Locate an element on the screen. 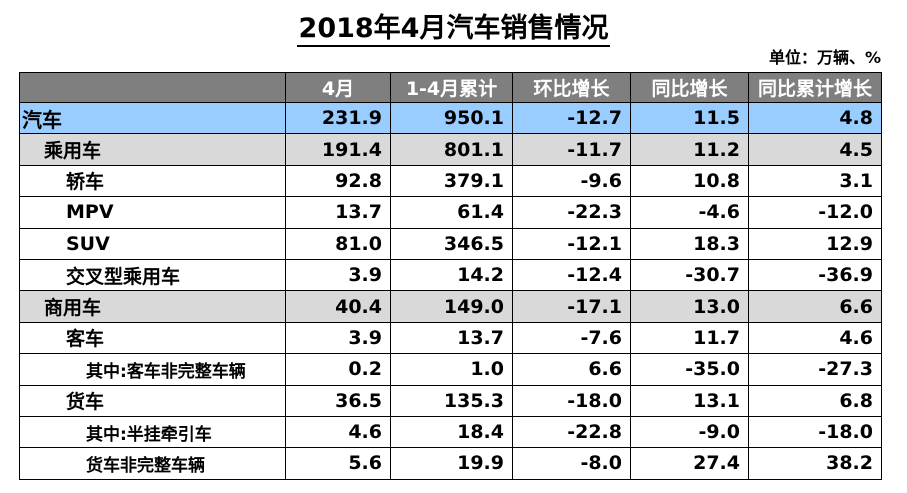 This screenshot has height=493, width=907. yoy-growth-value: 18.3 is located at coordinates (689, 243).